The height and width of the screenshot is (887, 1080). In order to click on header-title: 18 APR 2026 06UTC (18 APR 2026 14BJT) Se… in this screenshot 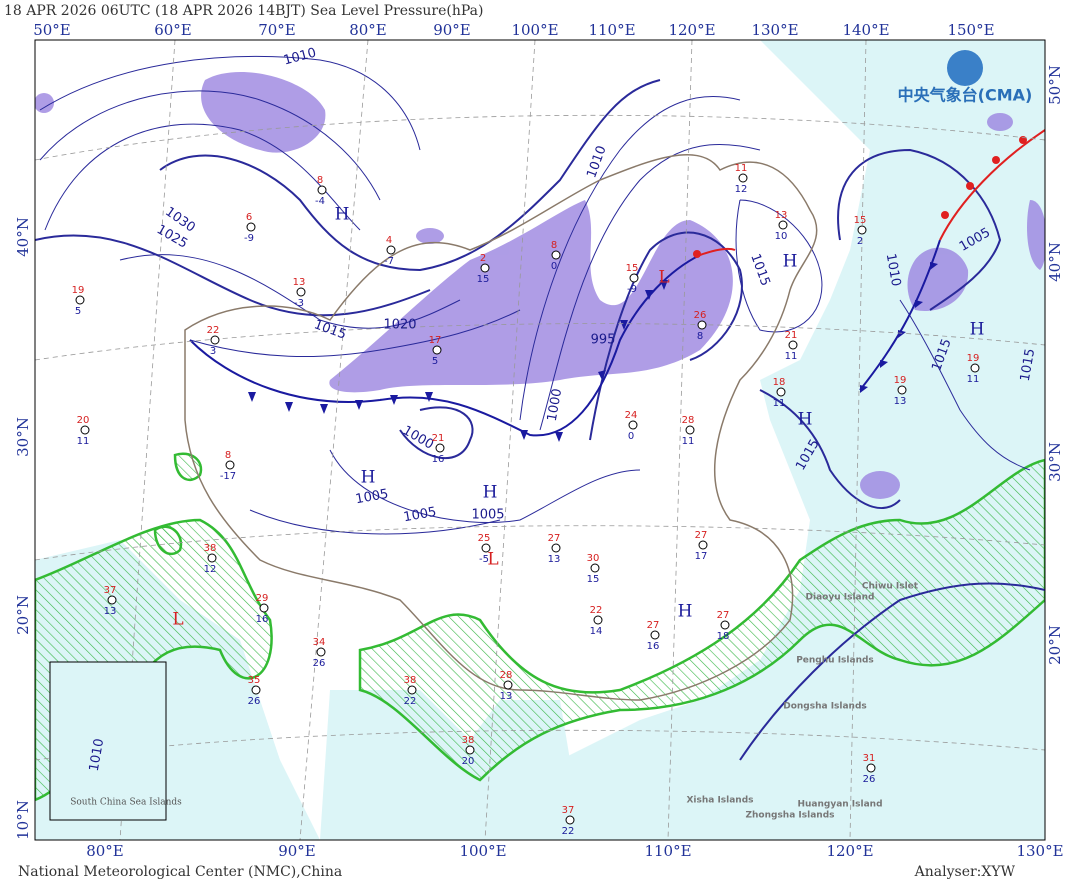, I will do `click(244, 11)`.